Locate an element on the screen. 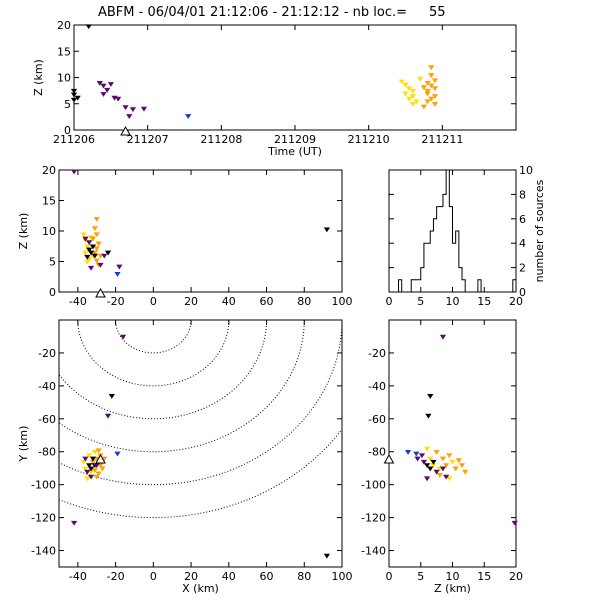  x-tick-label: 211211 is located at coordinates (442, 139).